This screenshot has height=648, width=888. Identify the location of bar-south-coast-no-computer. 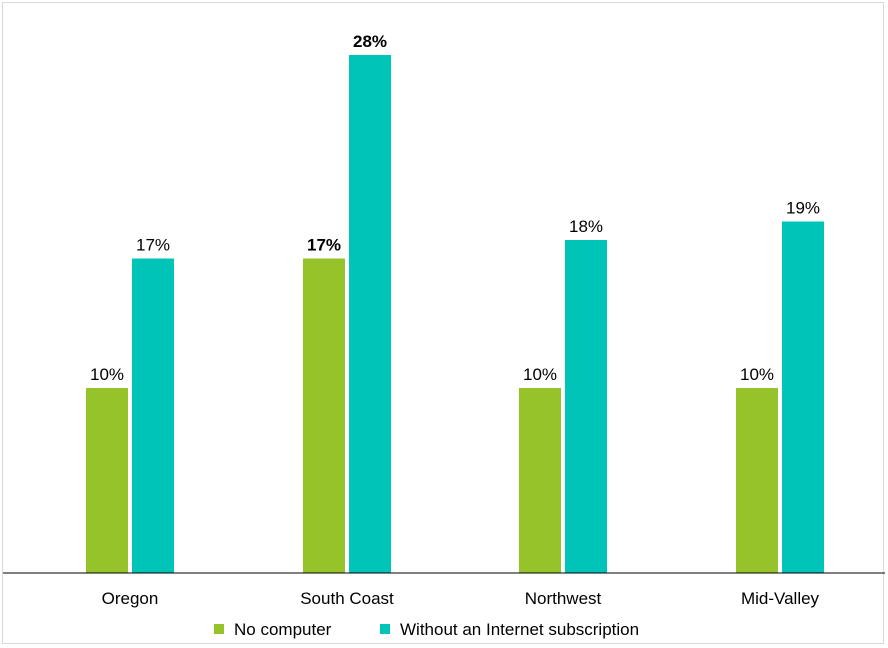
(324, 415).